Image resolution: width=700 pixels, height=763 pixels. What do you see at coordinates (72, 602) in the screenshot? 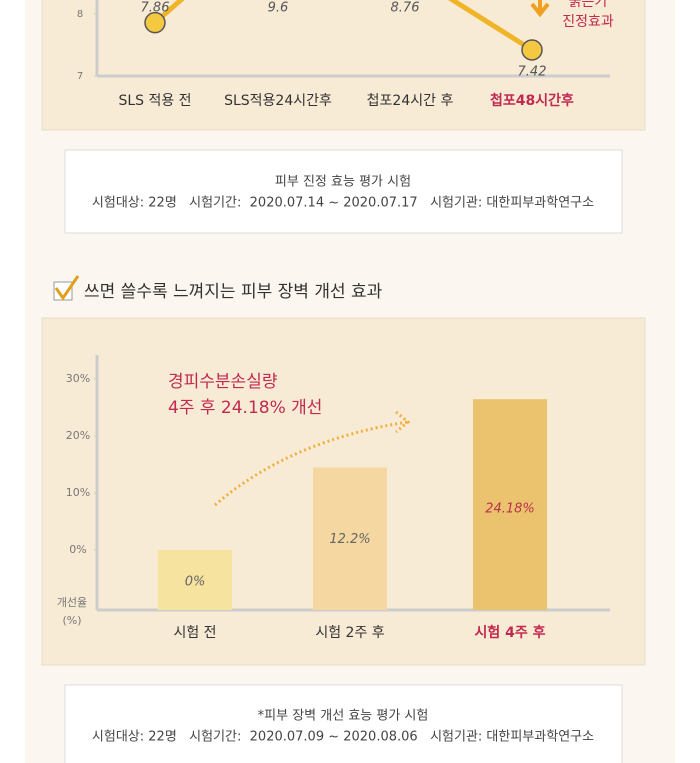
I see `y-axis-label: 개선율` at bounding box center [72, 602].